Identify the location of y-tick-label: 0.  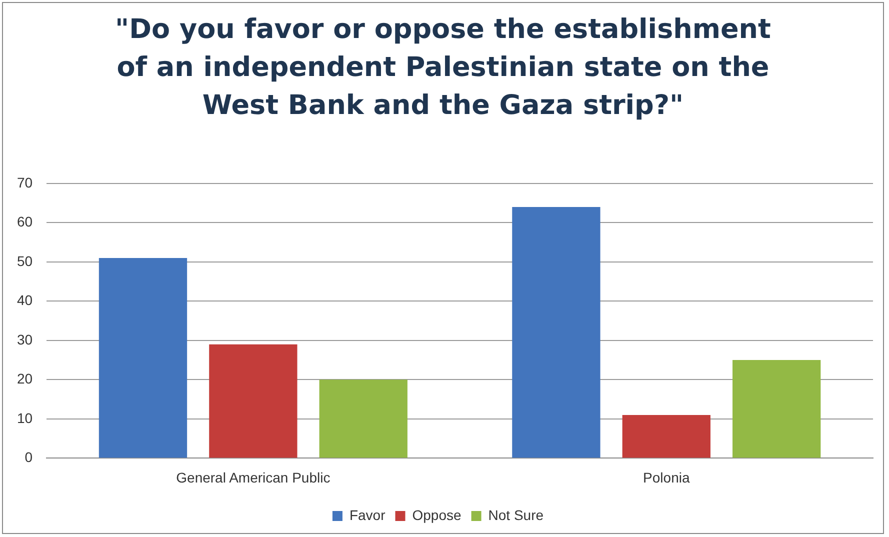
(28, 457).